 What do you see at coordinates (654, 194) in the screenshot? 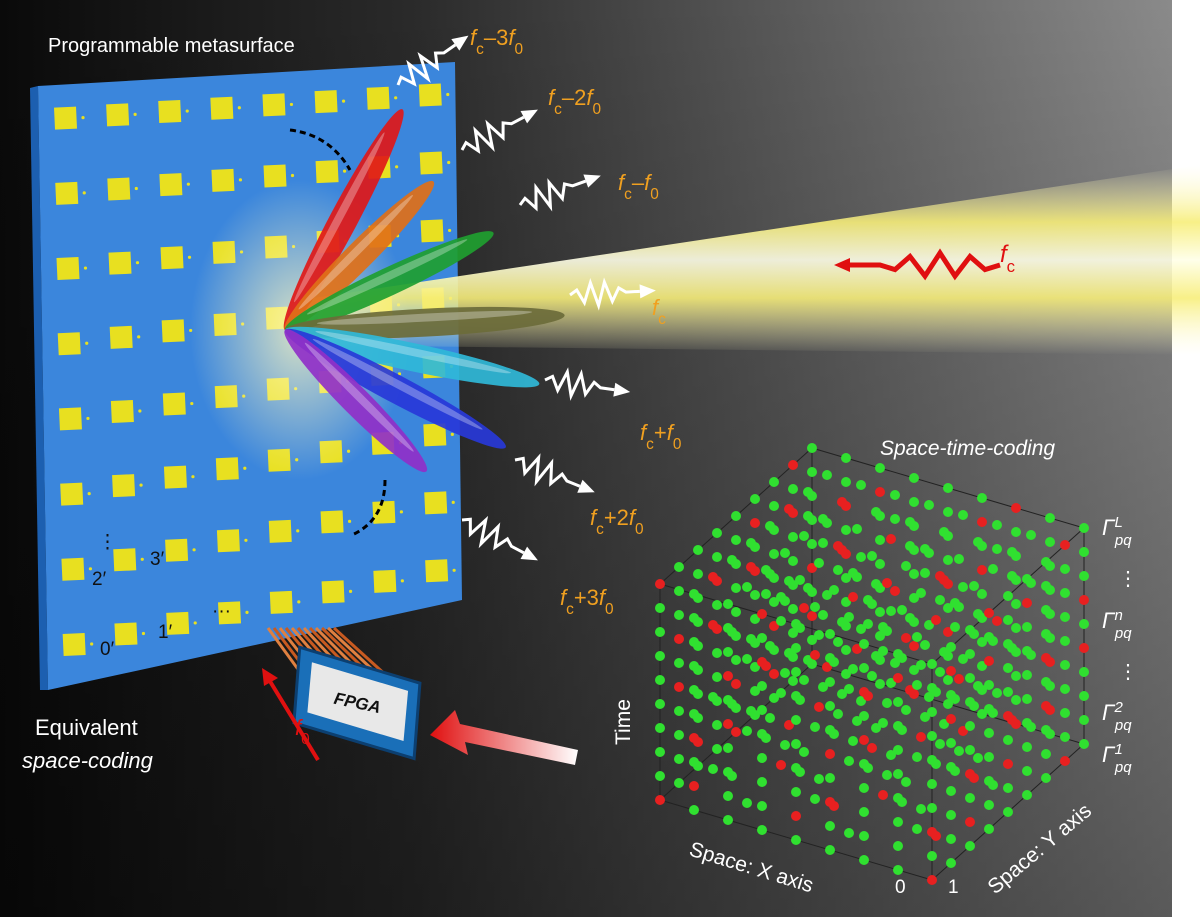
I see `label-part: 0` at bounding box center [654, 194].